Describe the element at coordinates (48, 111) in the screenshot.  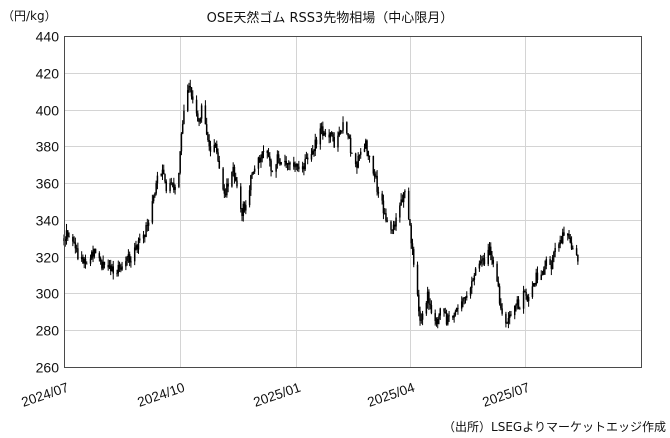
I see `y-tick-label: 400` at that location.